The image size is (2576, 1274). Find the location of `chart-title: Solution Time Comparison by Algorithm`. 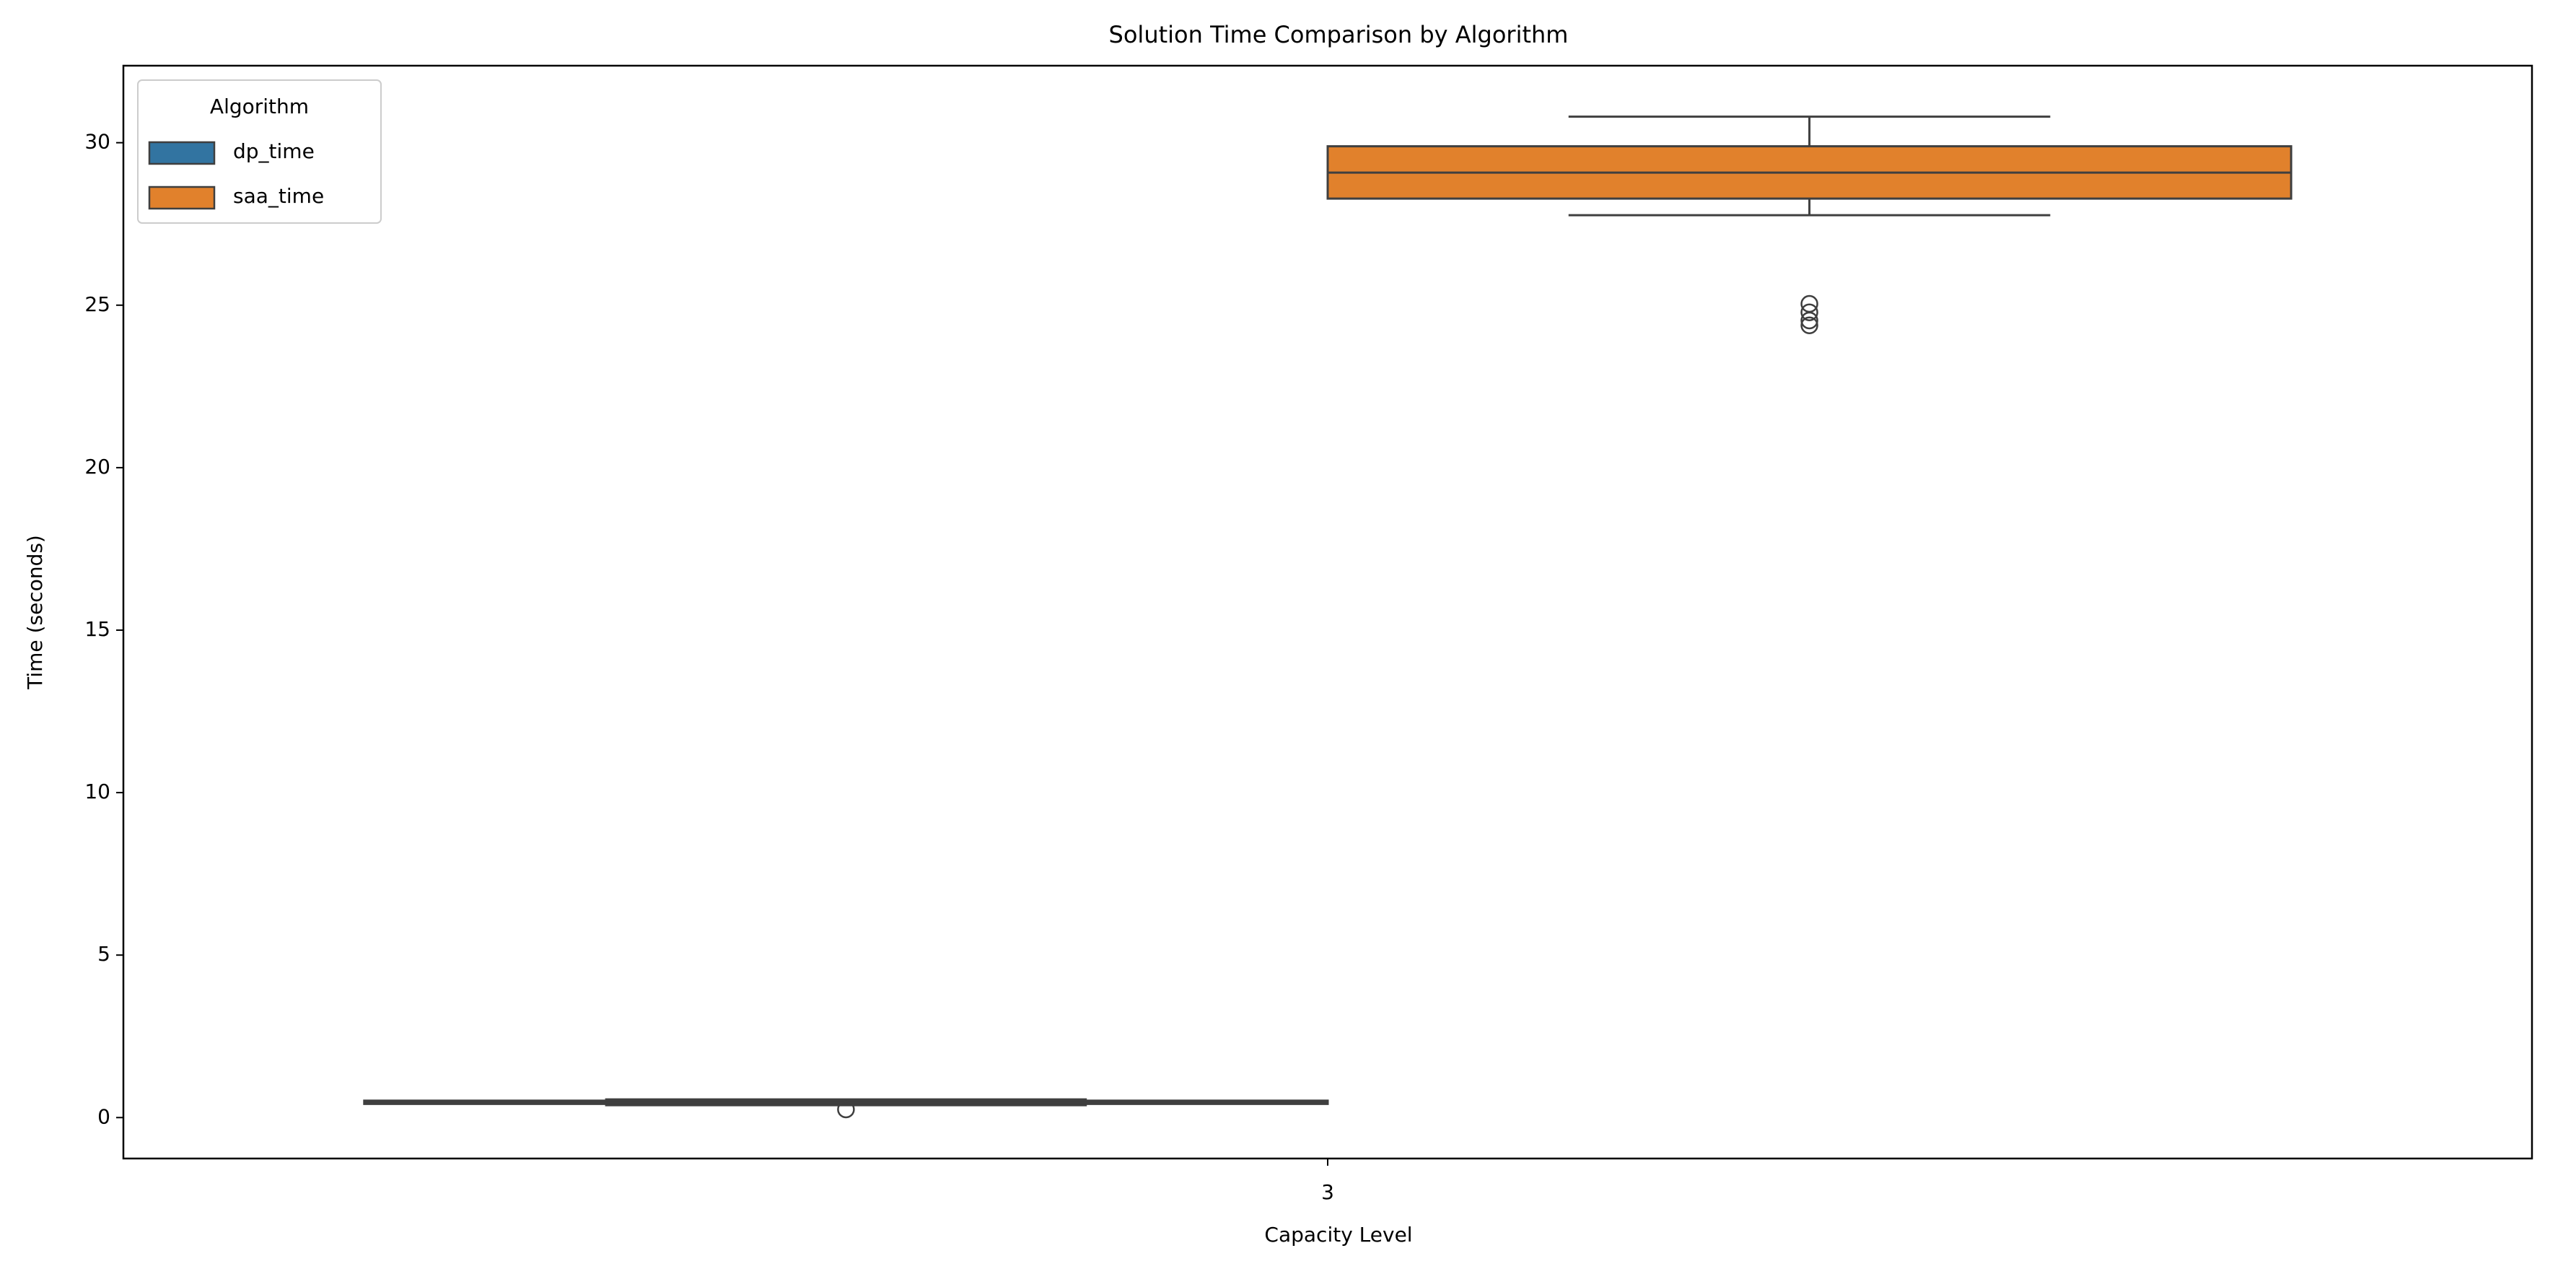

chart-title: Solution Time Comparison by Algorithm is located at coordinates (1339, 34).